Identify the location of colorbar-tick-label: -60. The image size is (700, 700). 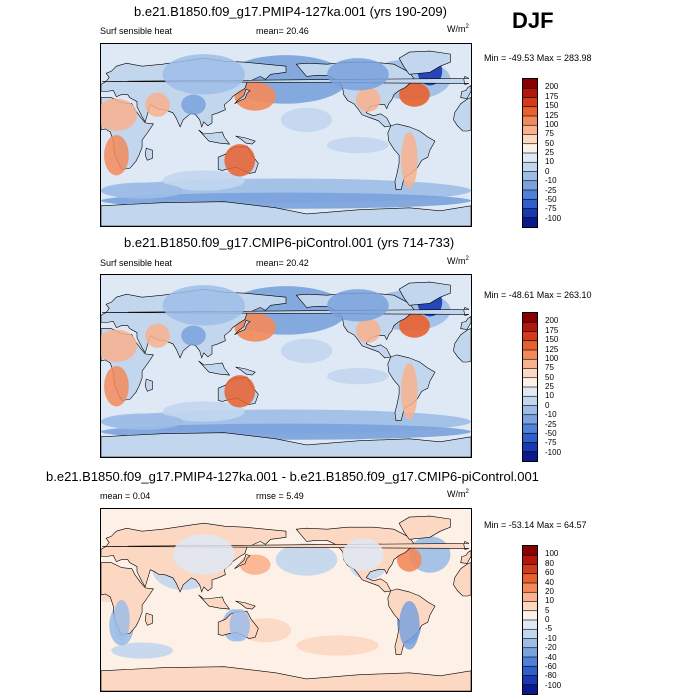
(551, 666).